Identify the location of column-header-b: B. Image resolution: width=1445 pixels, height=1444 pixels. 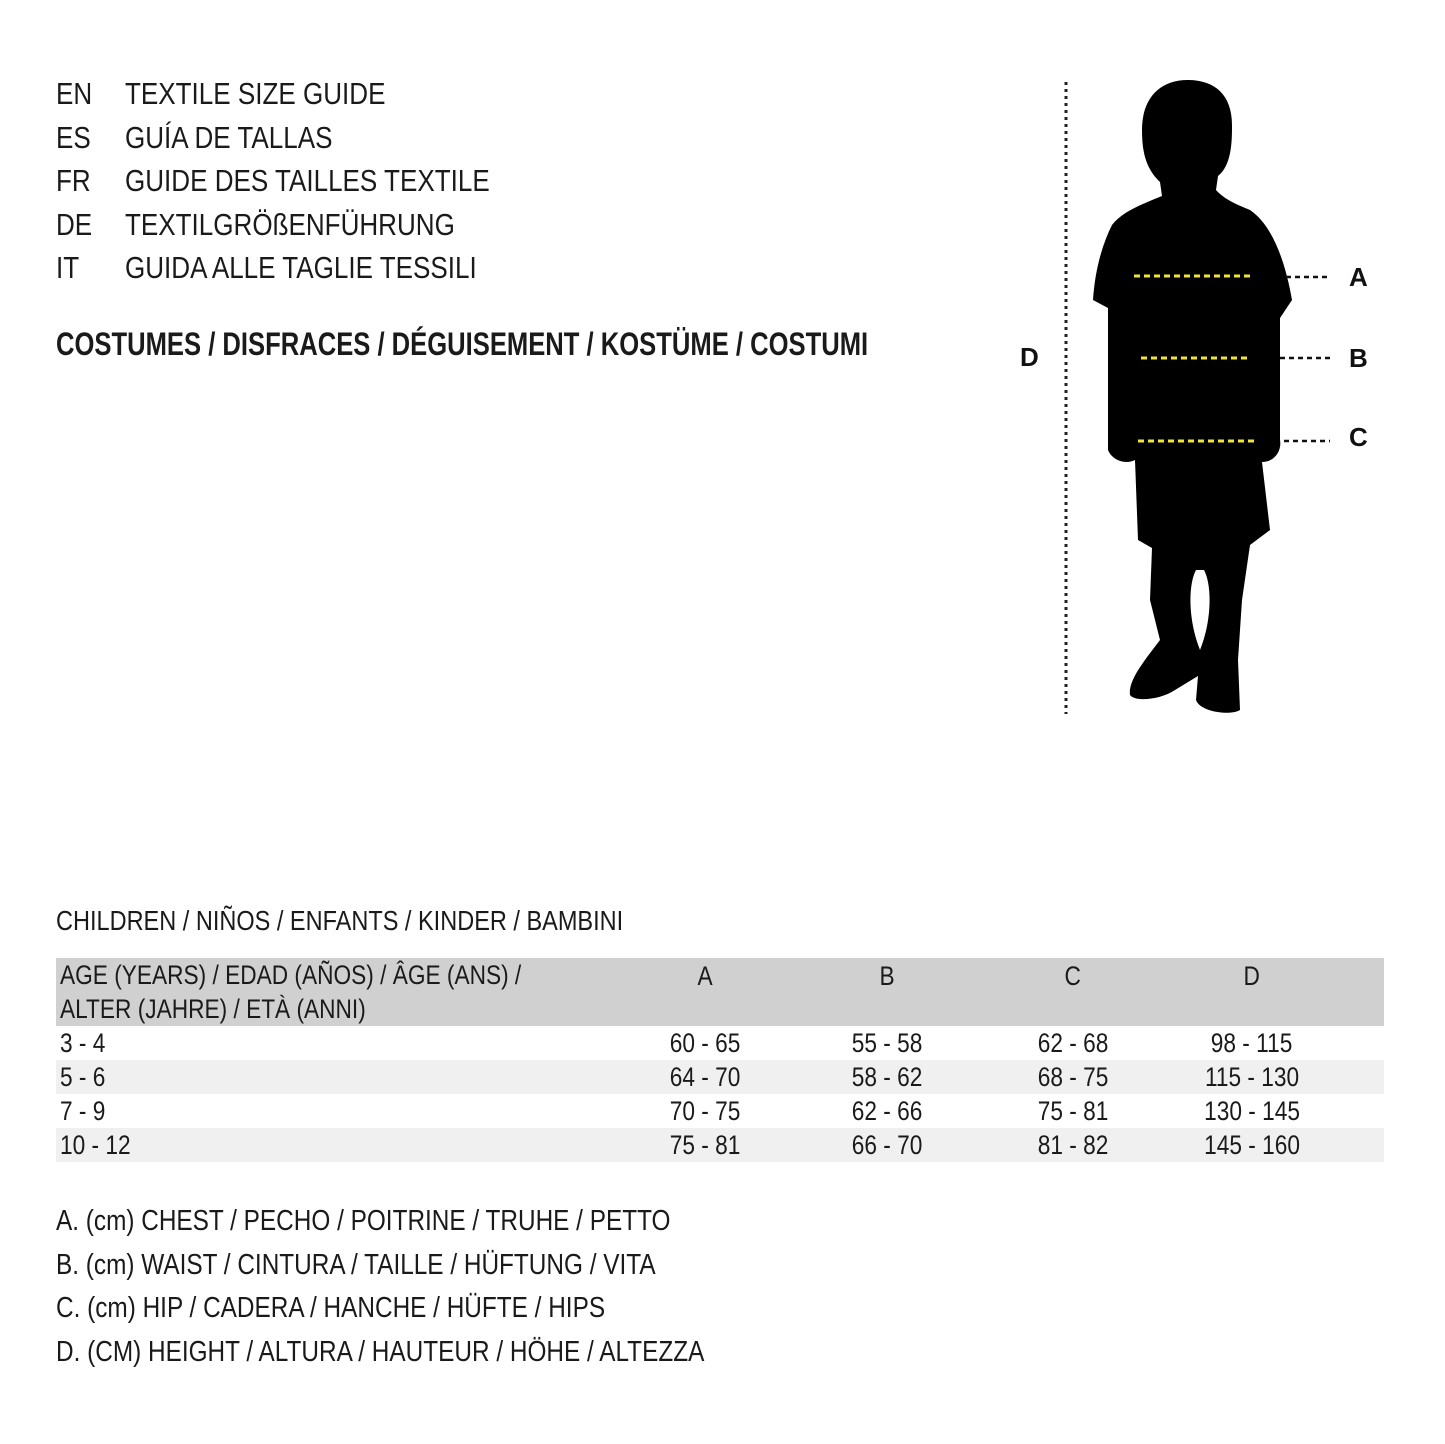
(887, 976).